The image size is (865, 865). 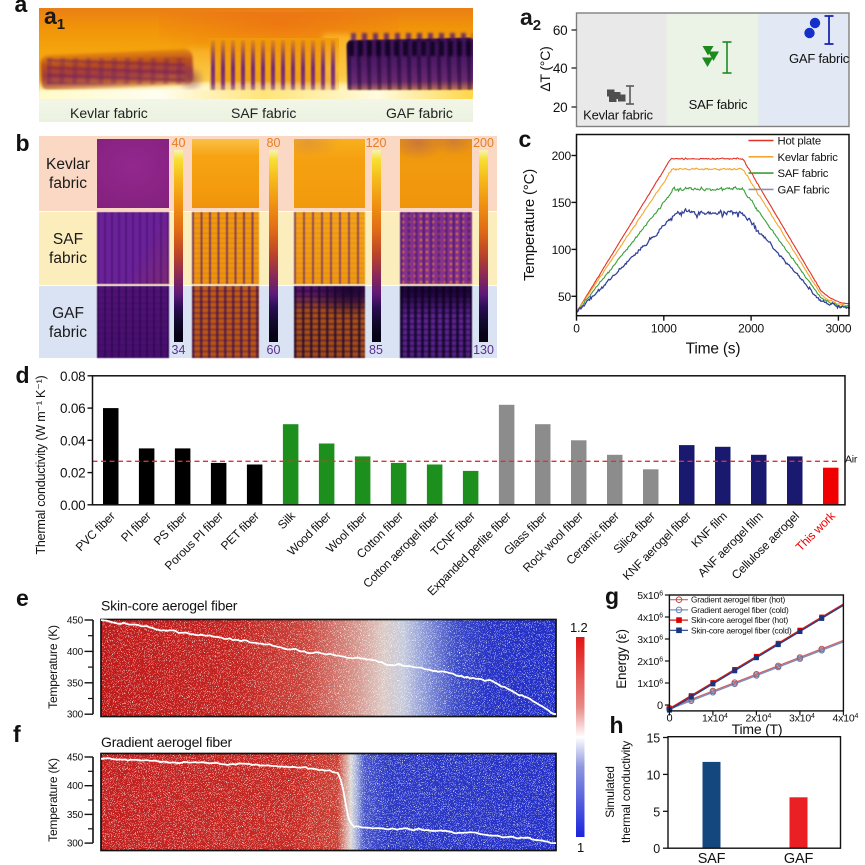 I want to click on svg-text: 2000, so click(x=751, y=329).